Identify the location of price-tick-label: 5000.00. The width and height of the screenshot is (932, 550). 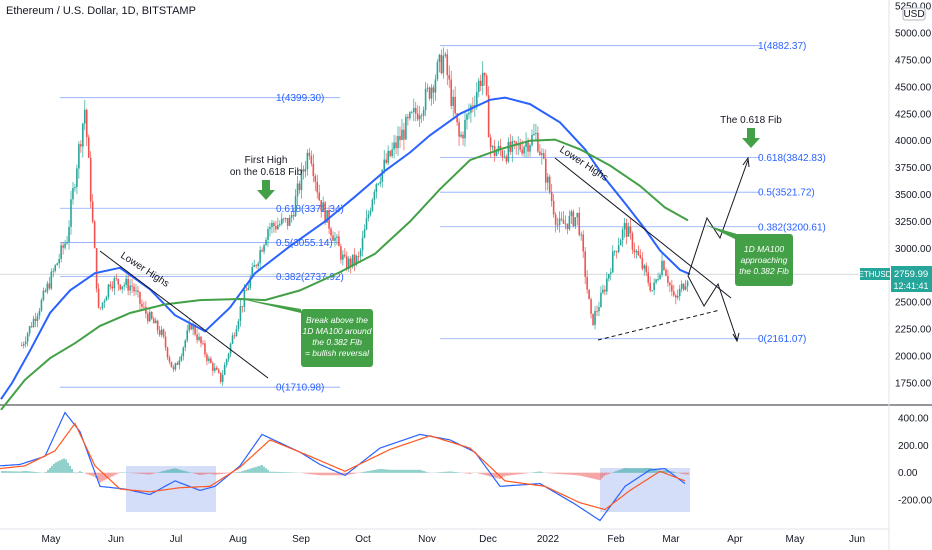
(913, 34).